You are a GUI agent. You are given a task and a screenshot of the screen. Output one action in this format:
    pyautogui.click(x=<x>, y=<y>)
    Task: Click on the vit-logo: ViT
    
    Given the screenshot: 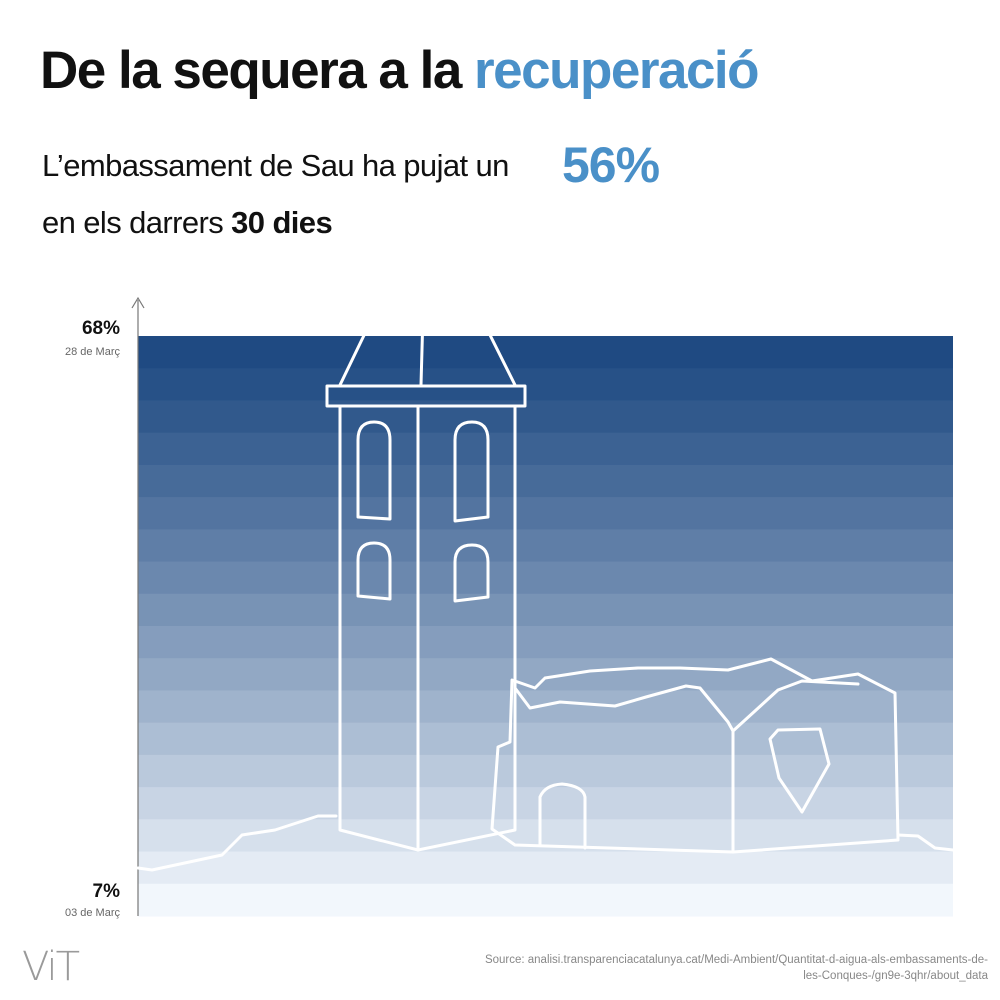 What is the action you would take?
    pyautogui.click(x=51, y=967)
    